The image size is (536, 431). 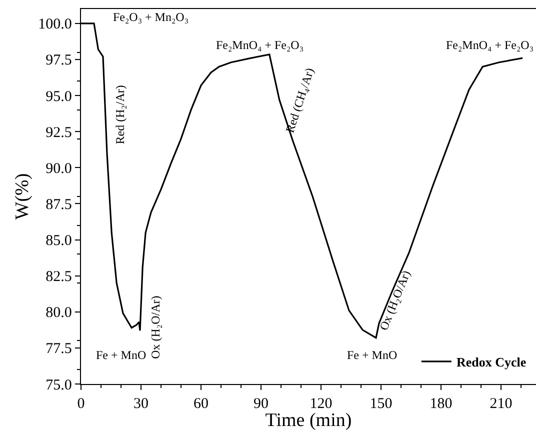 What do you see at coordinates (59, 277) in the screenshot?
I see `y-tick-label: 82.5` at bounding box center [59, 277].